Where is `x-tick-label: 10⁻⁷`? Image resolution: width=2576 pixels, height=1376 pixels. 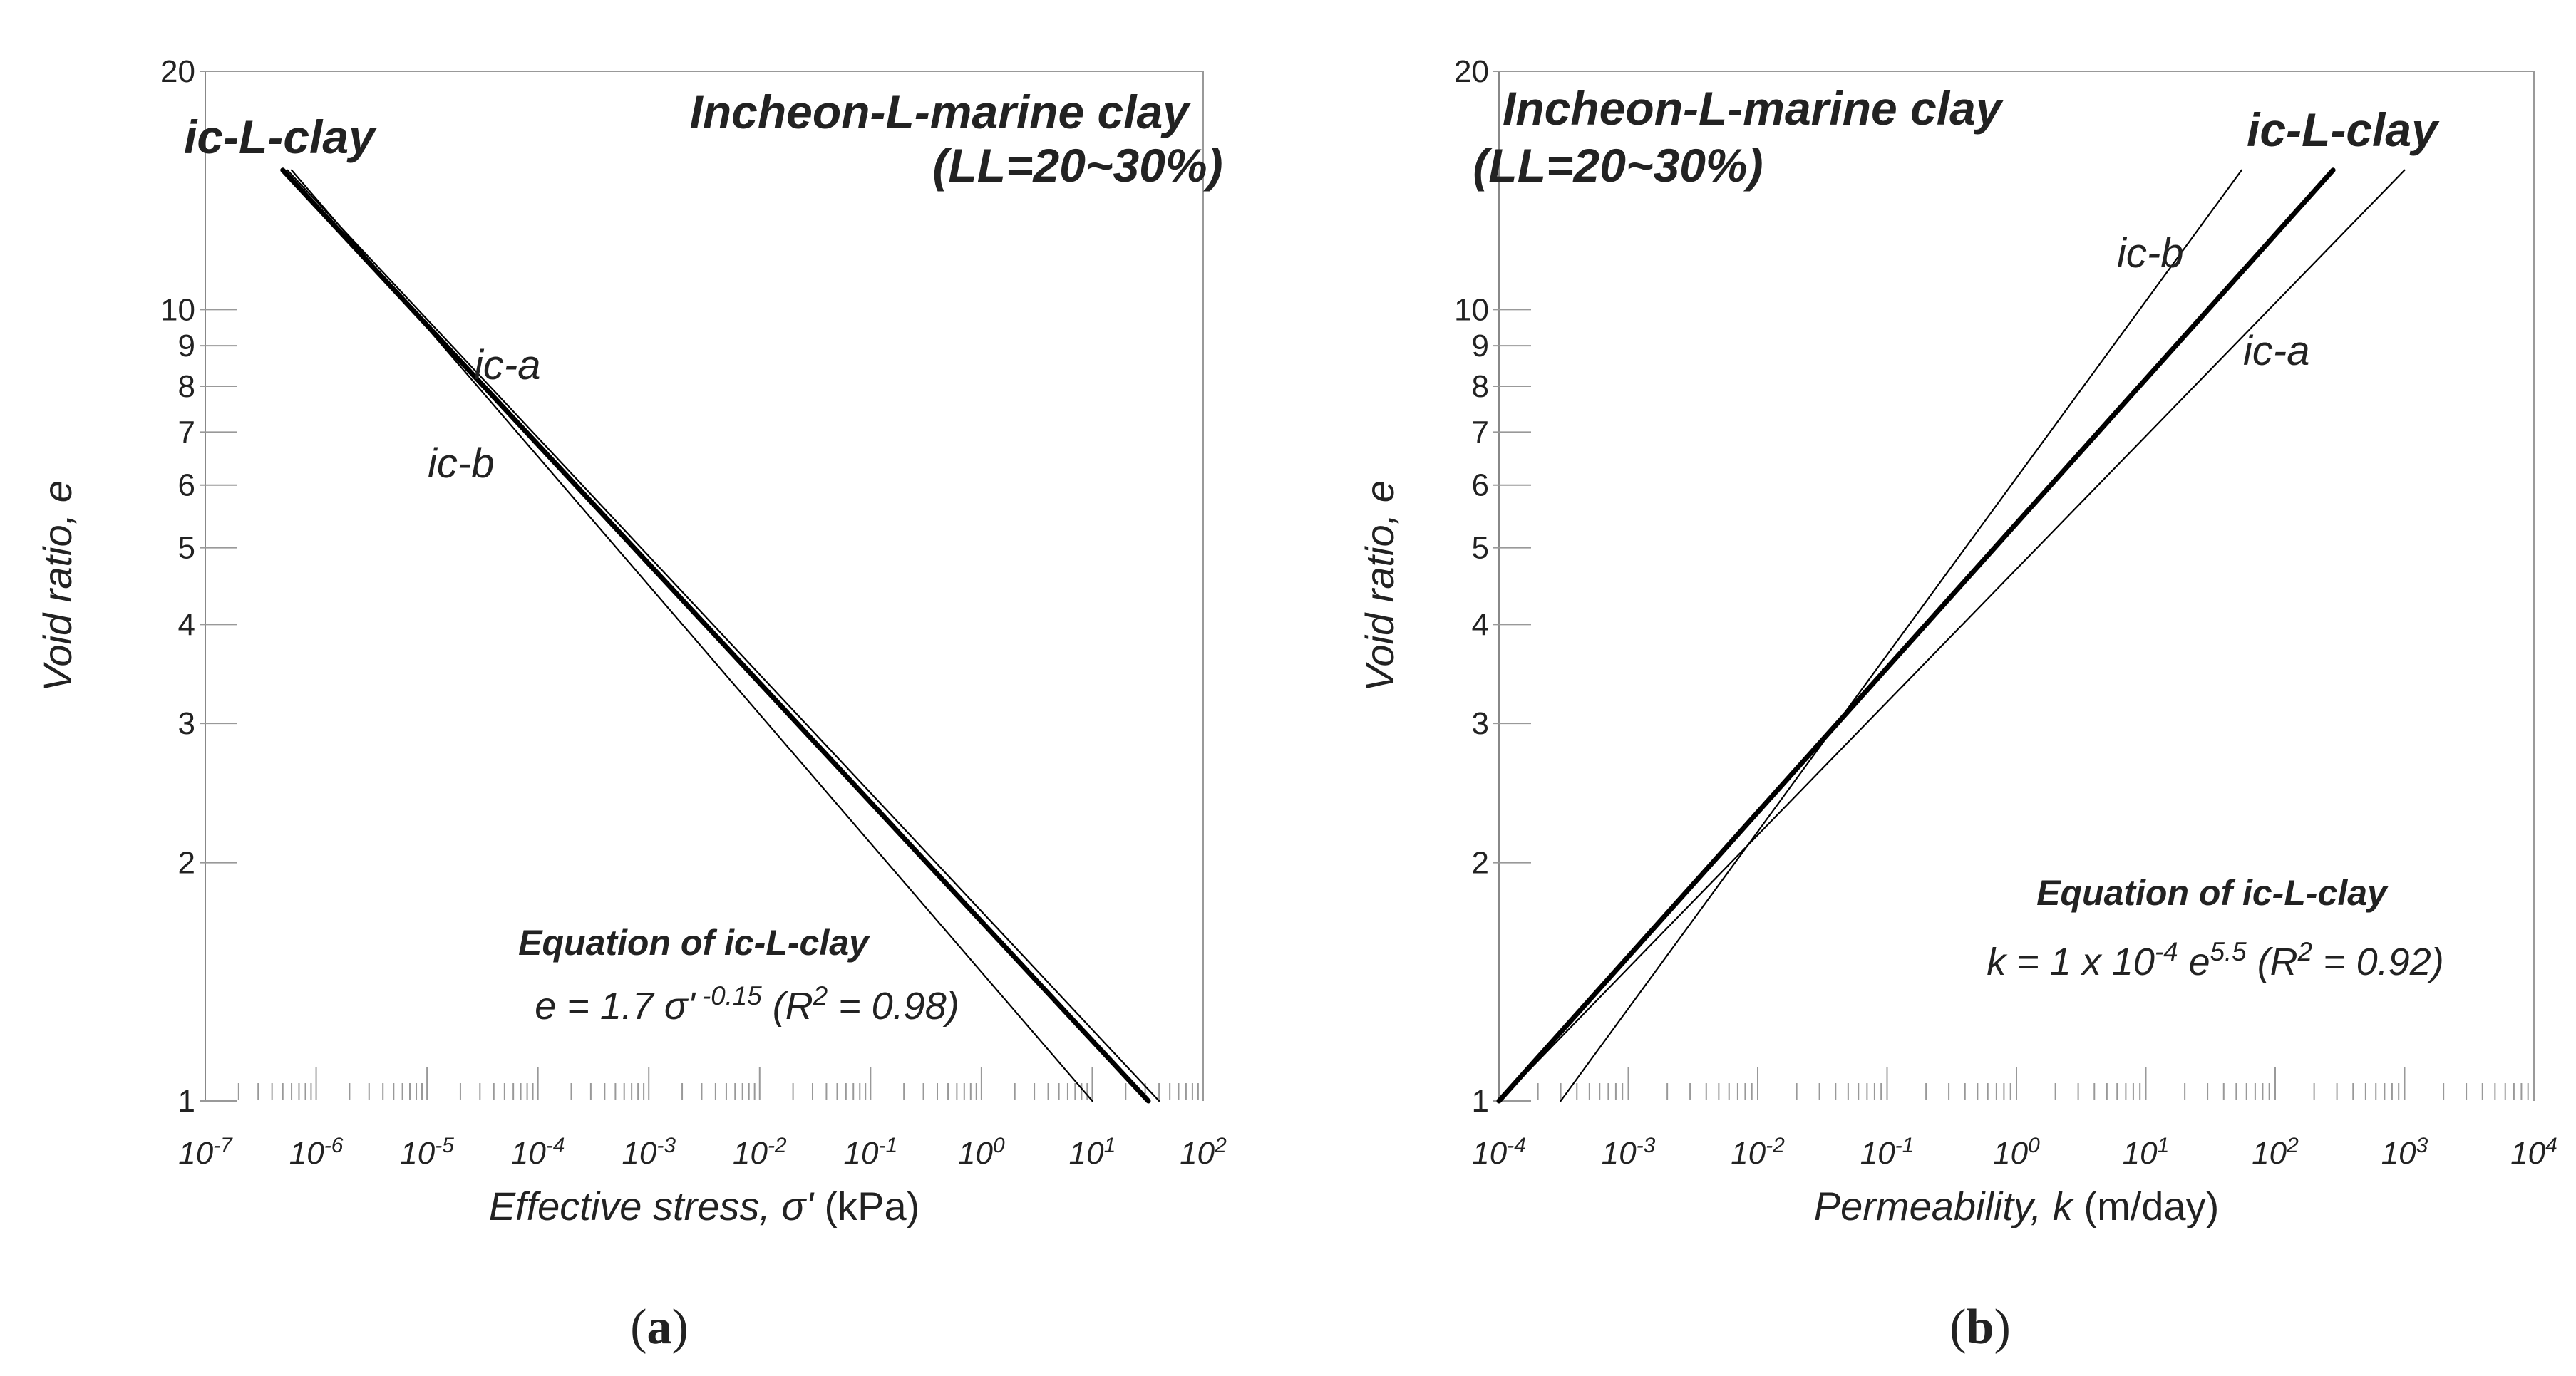 x-tick-label: 10⁻⁷ is located at coordinates (205, 1152).